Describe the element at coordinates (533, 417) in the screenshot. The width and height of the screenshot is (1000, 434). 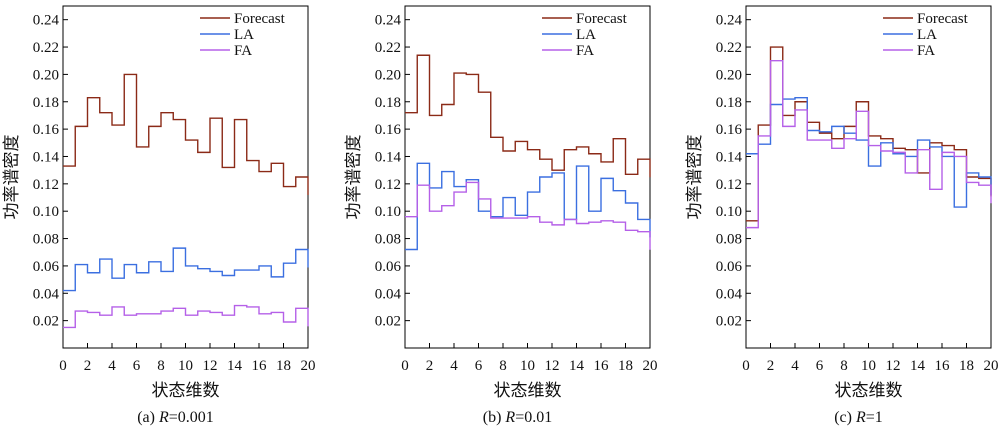
I see `caption-value: =0.01` at that location.